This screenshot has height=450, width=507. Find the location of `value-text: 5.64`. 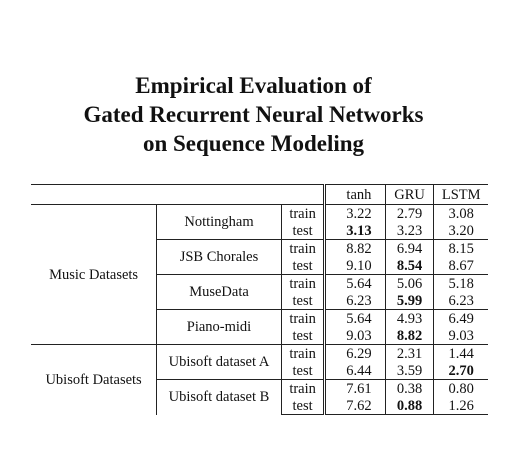

value-text: 5.64 is located at coordinates (359, 318).